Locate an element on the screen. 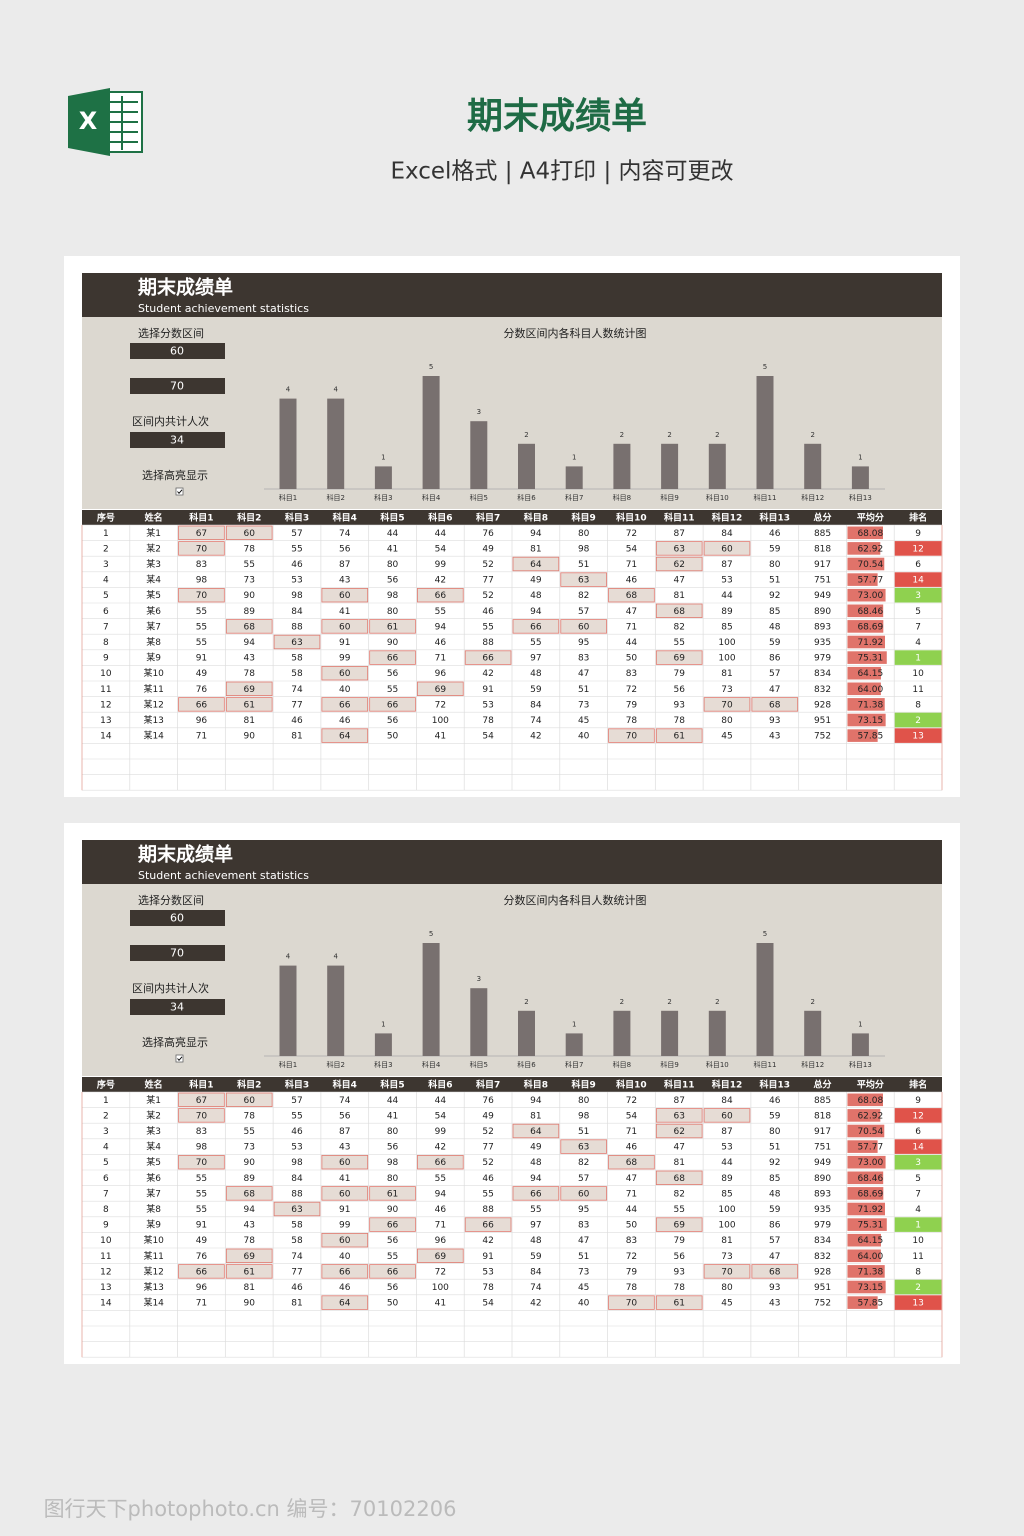  table-cell: 42 is located at coordinates (440, 581).